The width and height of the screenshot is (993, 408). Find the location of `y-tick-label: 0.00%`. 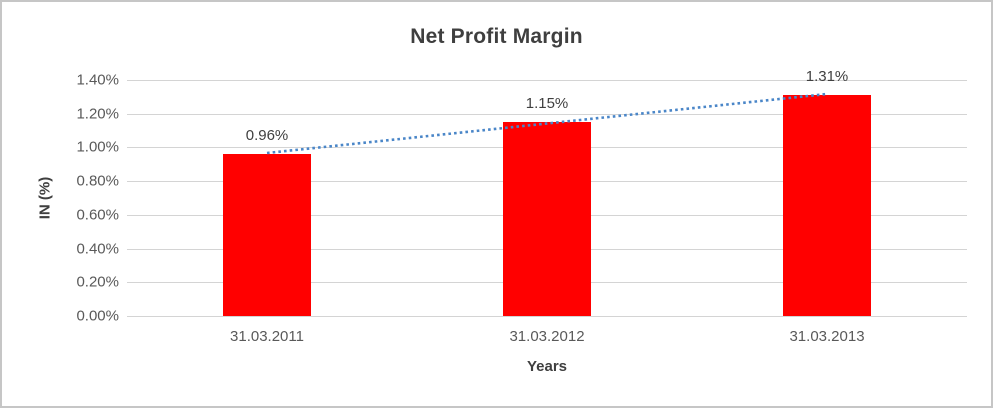

y-tick-label: 0.00% is located at coordinates (97, 316).